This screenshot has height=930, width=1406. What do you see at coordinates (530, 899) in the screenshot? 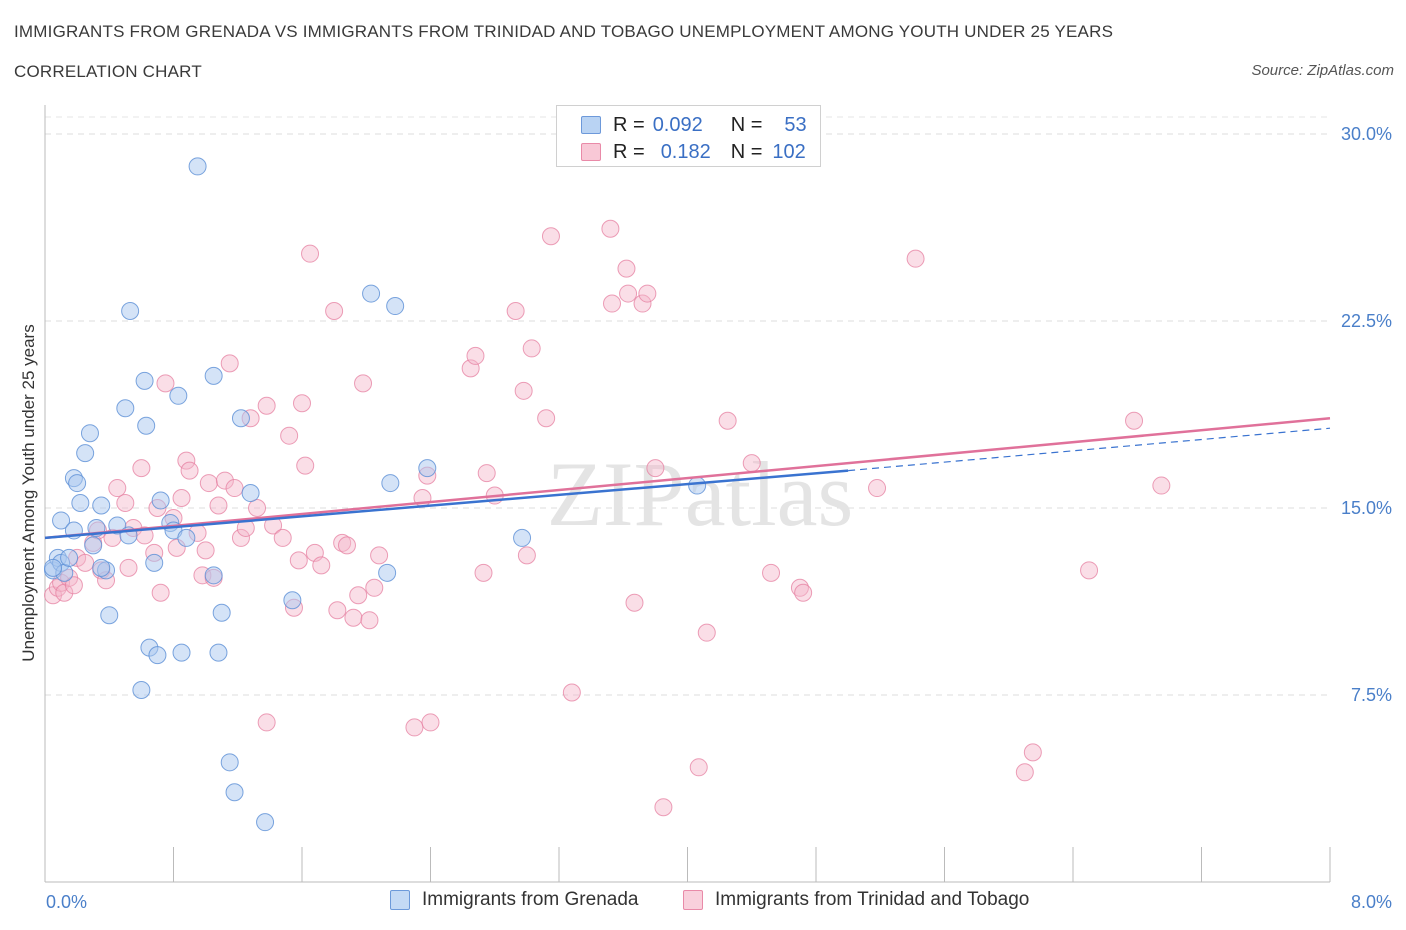
I see `legend-label: Immigrants from Grenada` at bounding box center [530, 899].